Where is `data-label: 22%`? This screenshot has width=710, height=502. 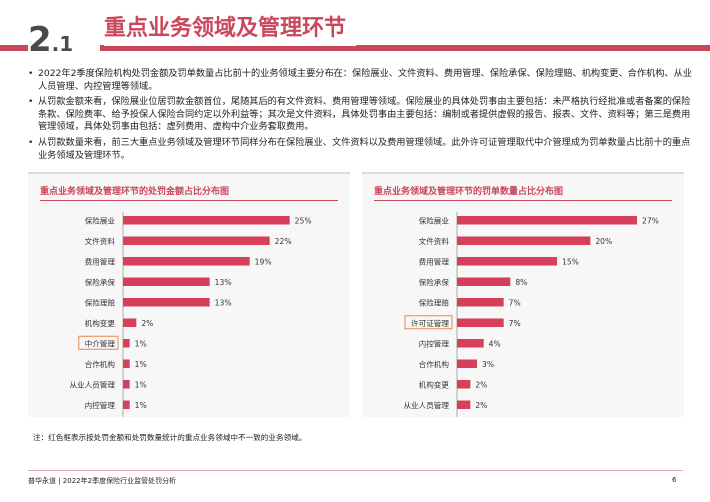
data-label: 22% is located at coordinates (283, 241).